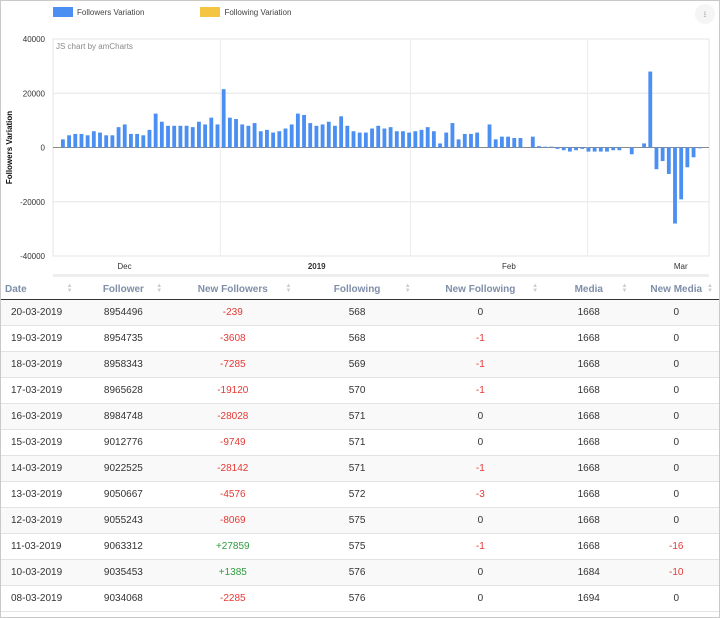 The height and width of the screenshot is (618, 720). I want to click on column-header-new-followers: New Followers ▲ ▼, so click(233, 289).